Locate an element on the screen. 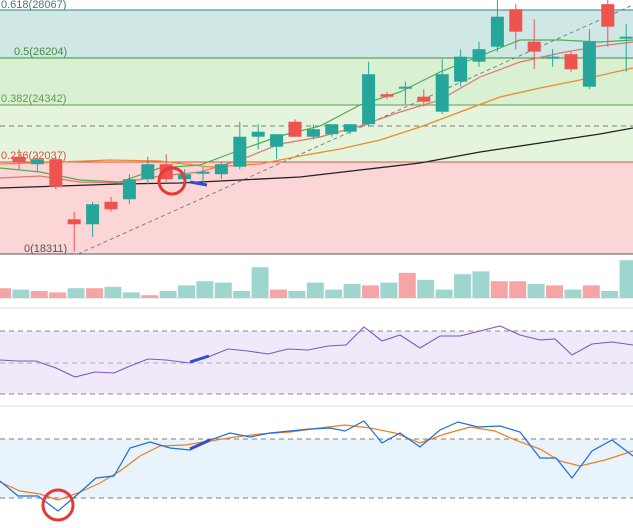  fib-label-0618: 0.618(28067) is located at coordinates (33, 5).